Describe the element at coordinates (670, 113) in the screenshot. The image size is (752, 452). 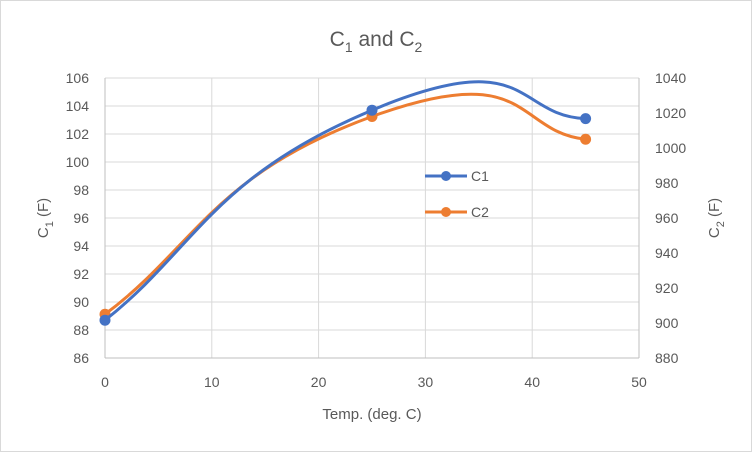
I see `right-y-tick-label: 1020` at that location.